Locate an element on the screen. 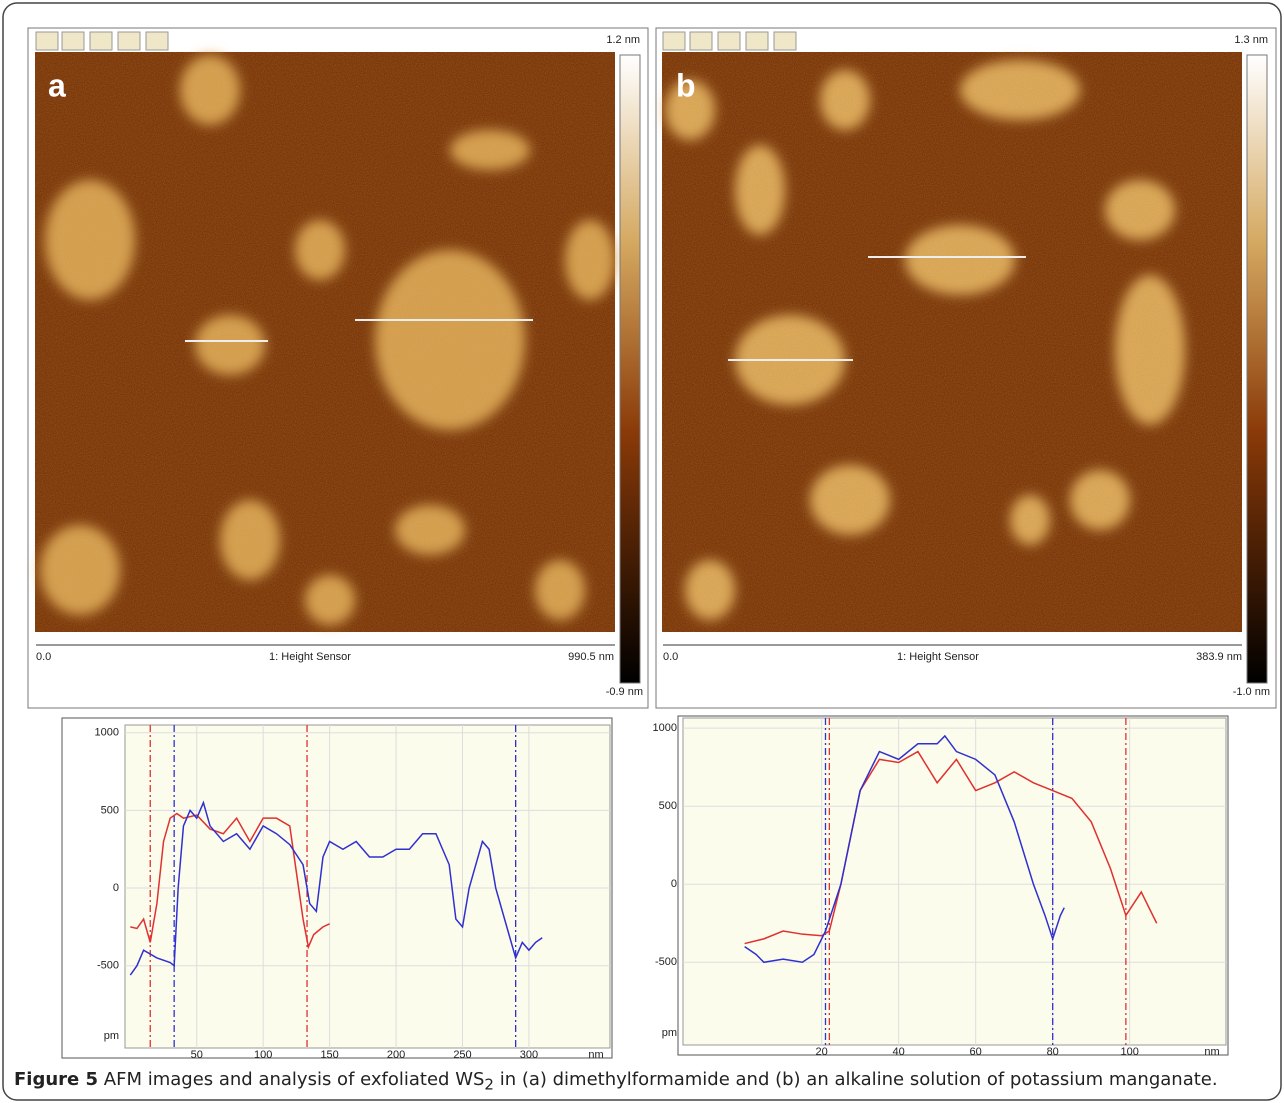 The height and width of the screenshot is (1103, 1284). x-tick-label: 250 is located at coordinates (462, 1055).